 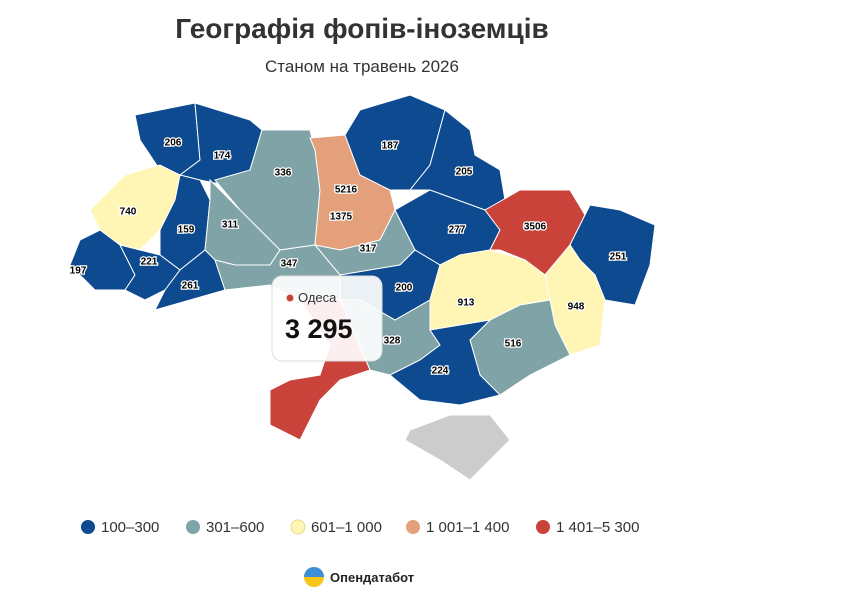 What do you see at coordinates (362, 66) in the screenshot?
I see `subtitle: Станом на травень 2026` at bounding box center [362, 66].